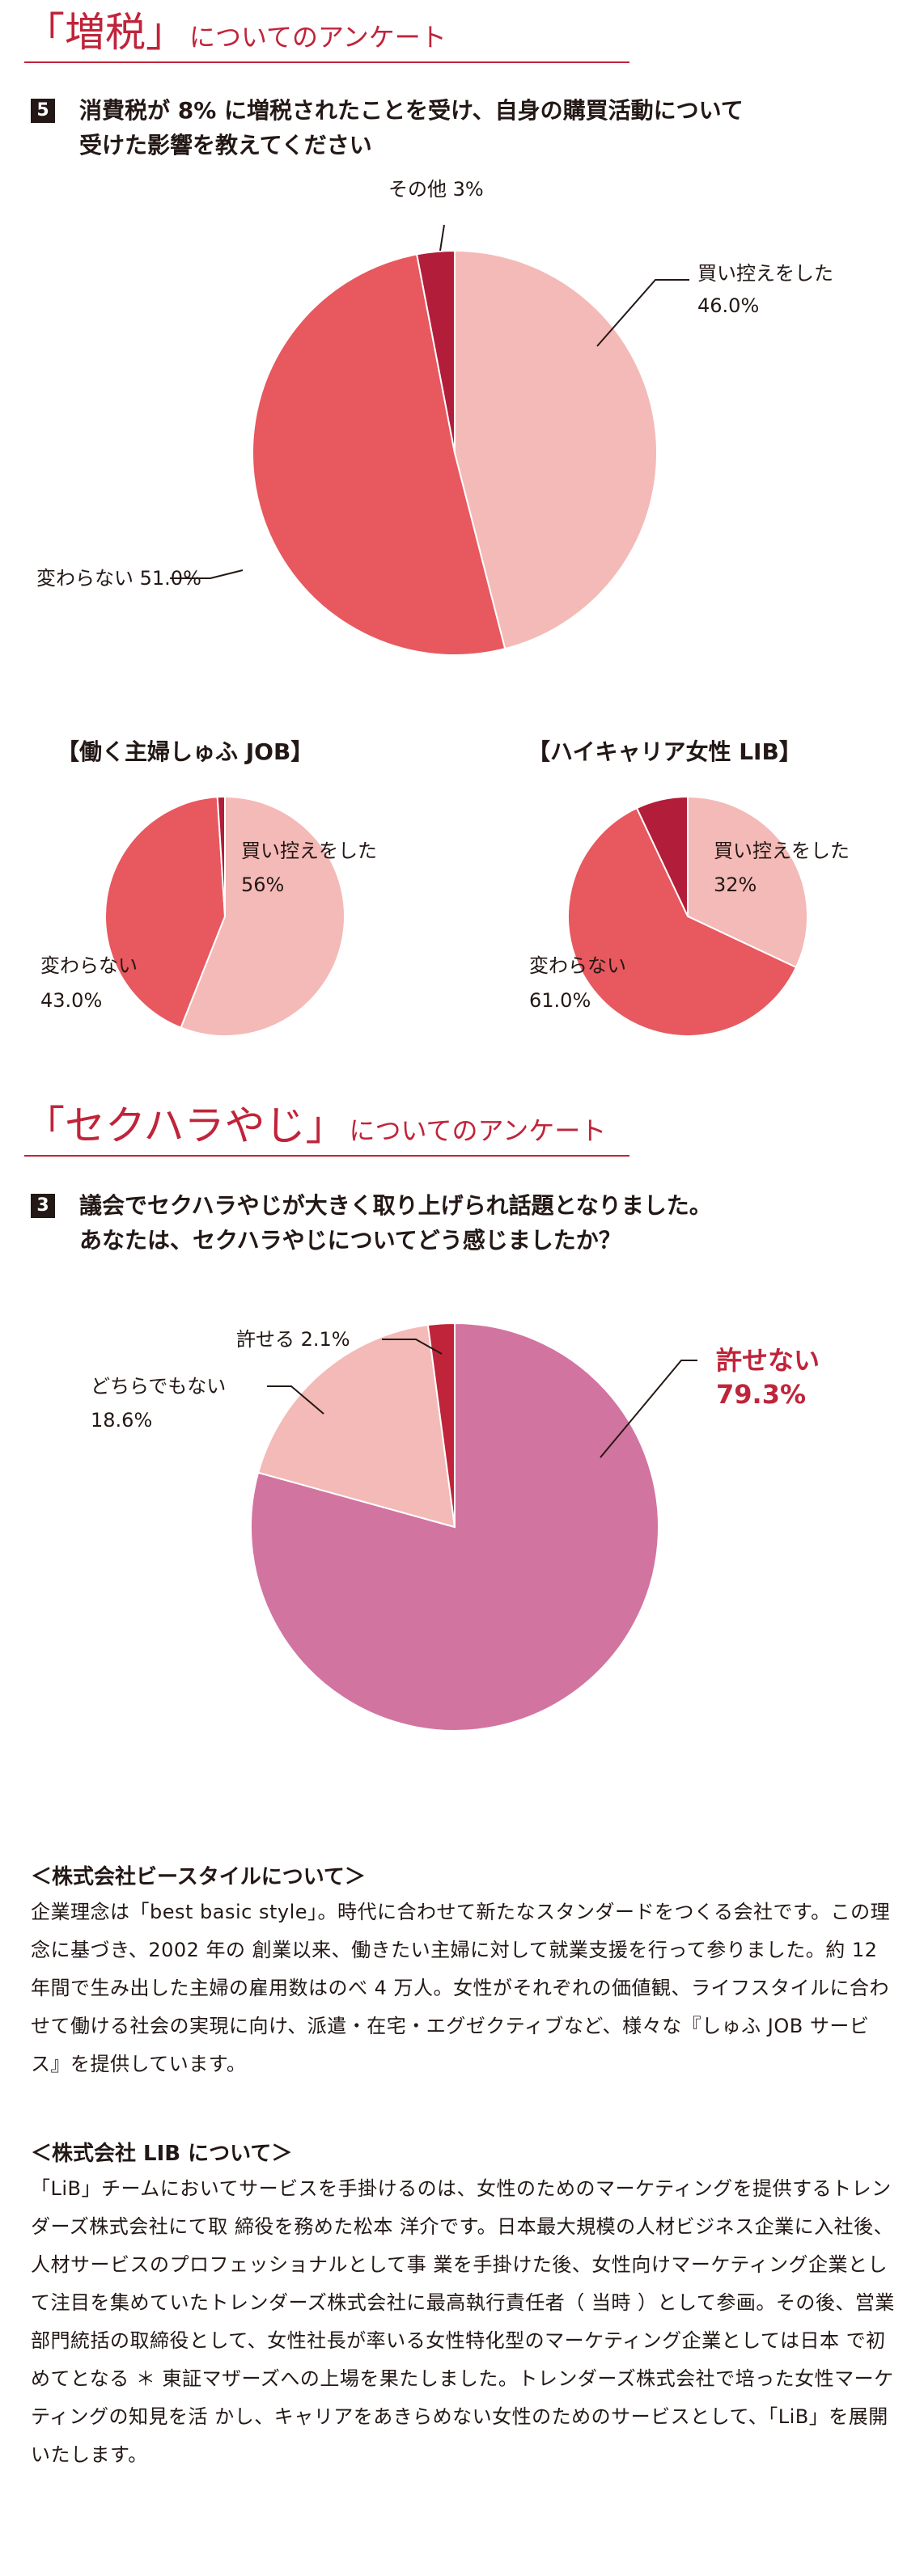 The height and width of the screenshot is (2576, 924). I want to click on pie-slice-その他, so click(435, 352).